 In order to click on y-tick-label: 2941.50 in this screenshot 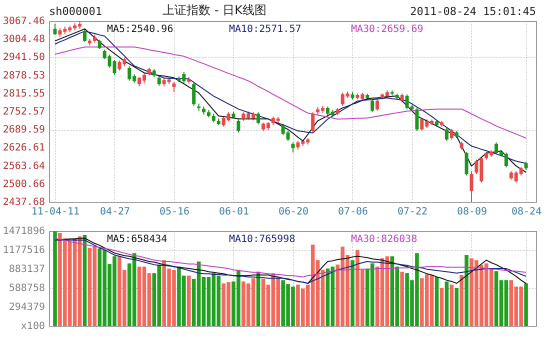, I will do `click(23, 58)`.